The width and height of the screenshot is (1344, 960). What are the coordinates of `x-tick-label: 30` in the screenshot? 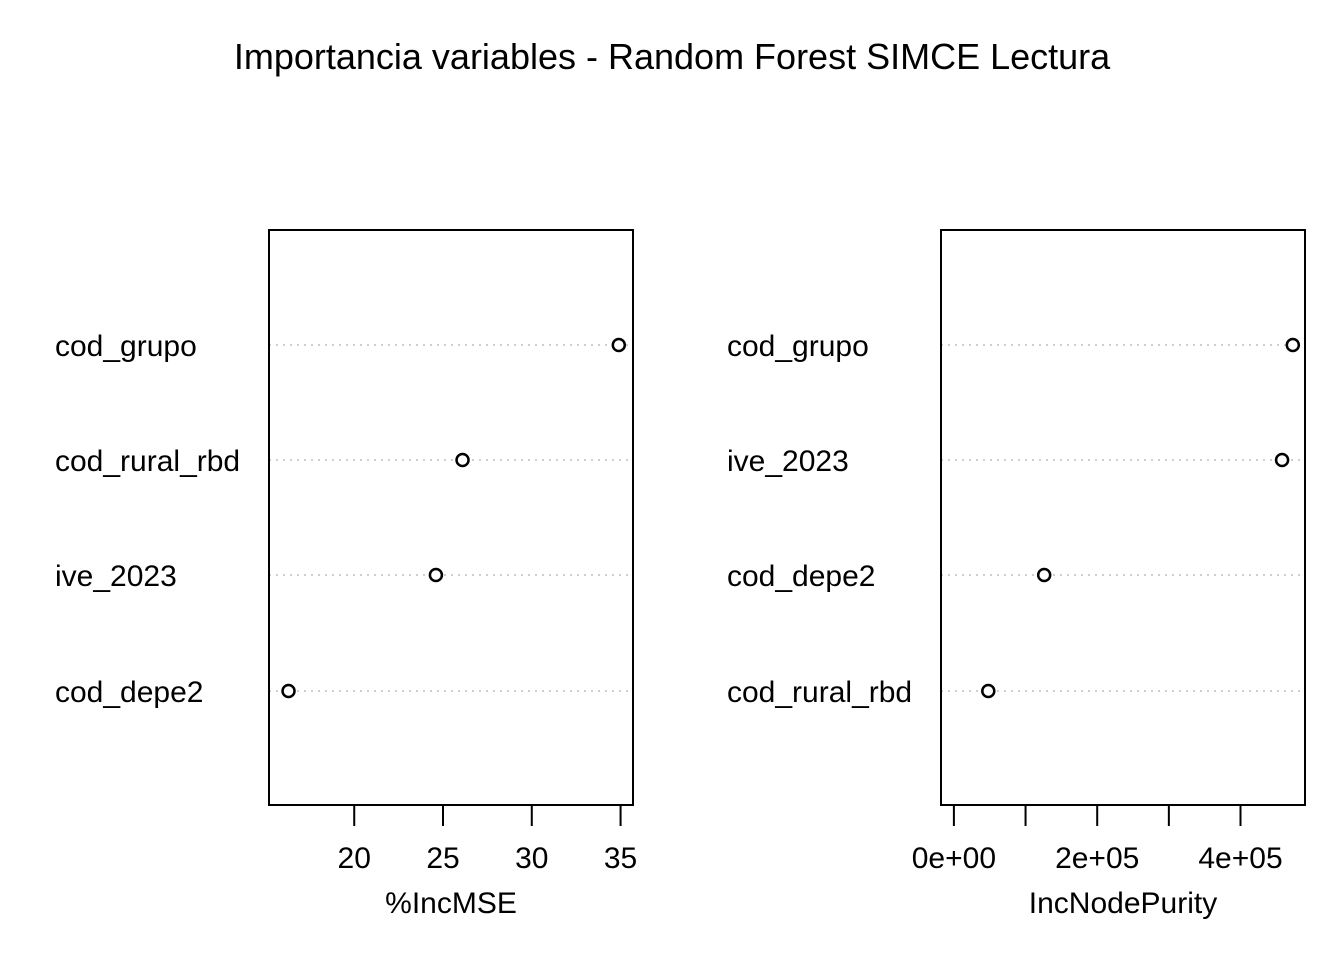 It's located at (531, 858).